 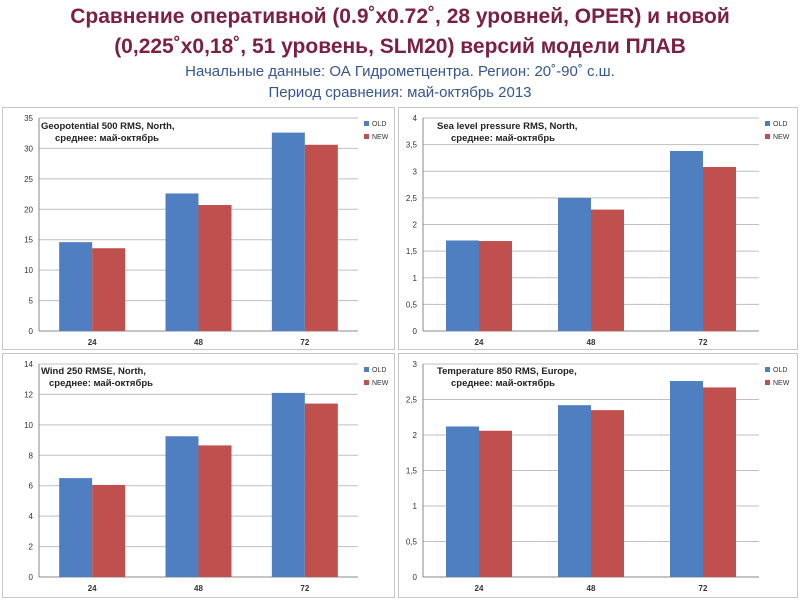 I want to click on y-tick-label: 0,5, so click(x=412, y=542).